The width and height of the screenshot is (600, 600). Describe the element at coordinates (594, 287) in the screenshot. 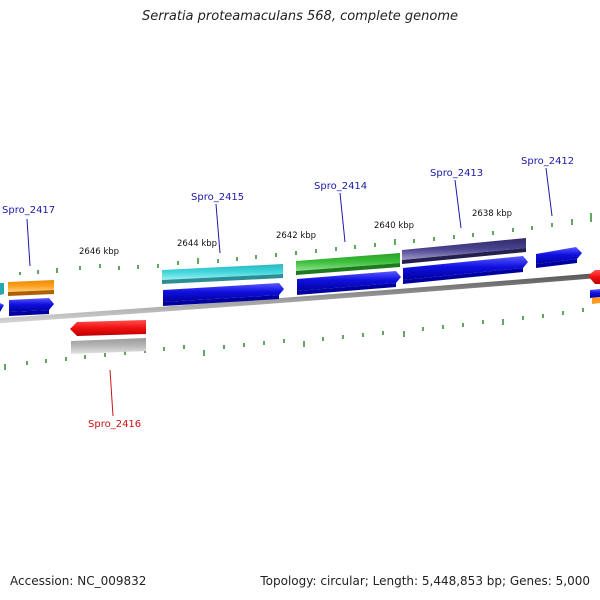

I see `feature-right-edge` at that location.